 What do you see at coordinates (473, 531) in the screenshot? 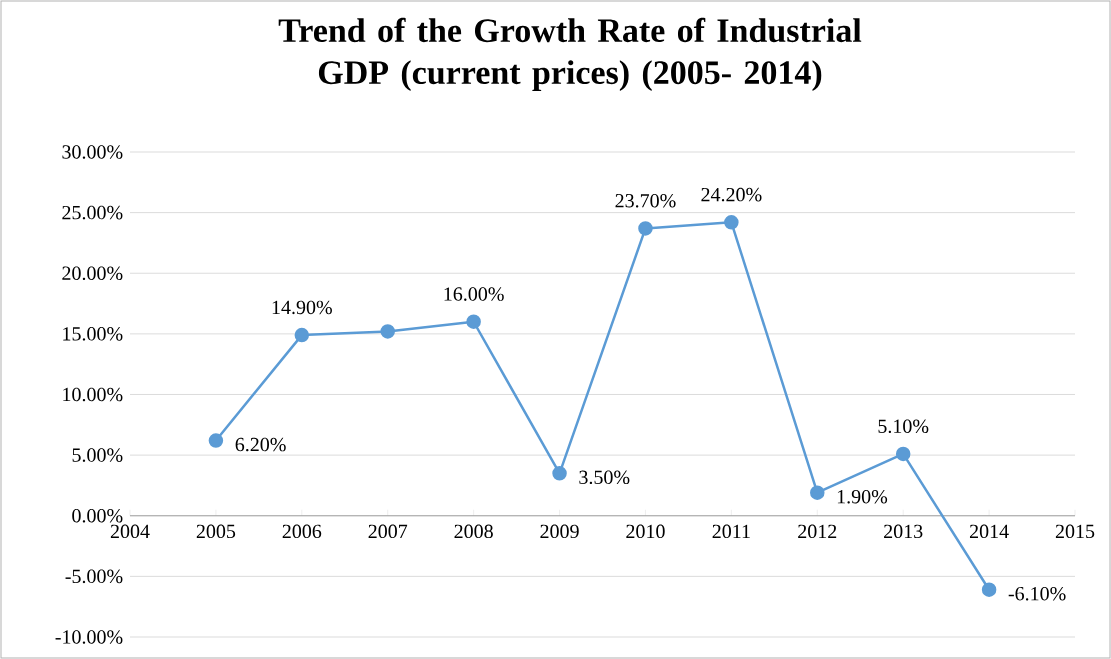
I see `x-tick-label: 2008` at bounding box center [473, 531].